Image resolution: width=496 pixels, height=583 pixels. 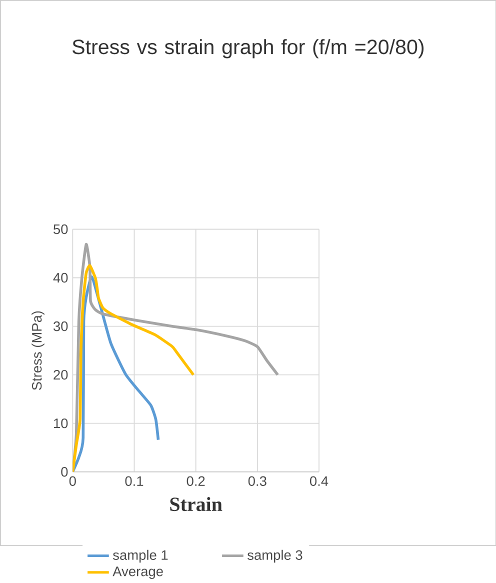 What do you see at coordinates (60, 229) in the screenshot?
I see `y-tick-label: 50` at bounding box center [60, 229].